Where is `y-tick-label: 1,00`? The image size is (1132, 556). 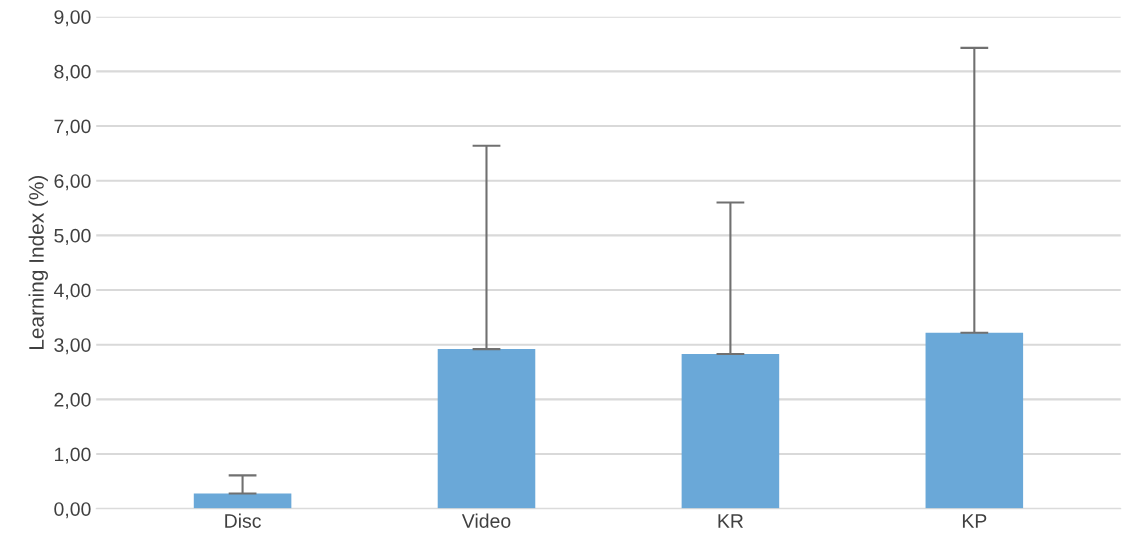 y-tick-label: 1,00 is located at coordinates (73, 455).